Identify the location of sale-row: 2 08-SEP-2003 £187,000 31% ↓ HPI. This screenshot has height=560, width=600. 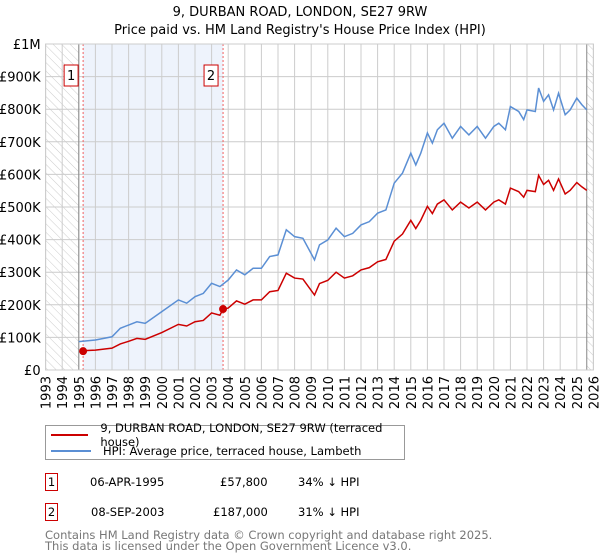
(225, 513).